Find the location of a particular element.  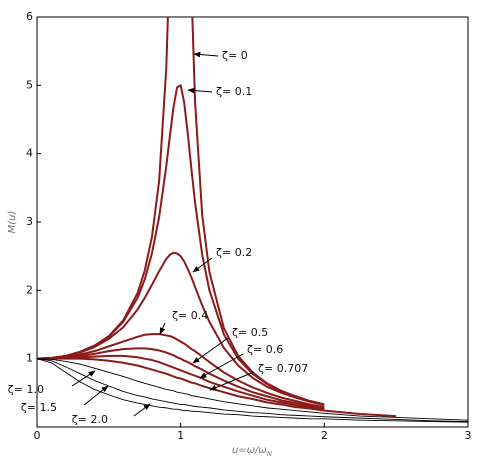

x-axis-label-text: u=ω/ω is located at coordinates (249, 450).